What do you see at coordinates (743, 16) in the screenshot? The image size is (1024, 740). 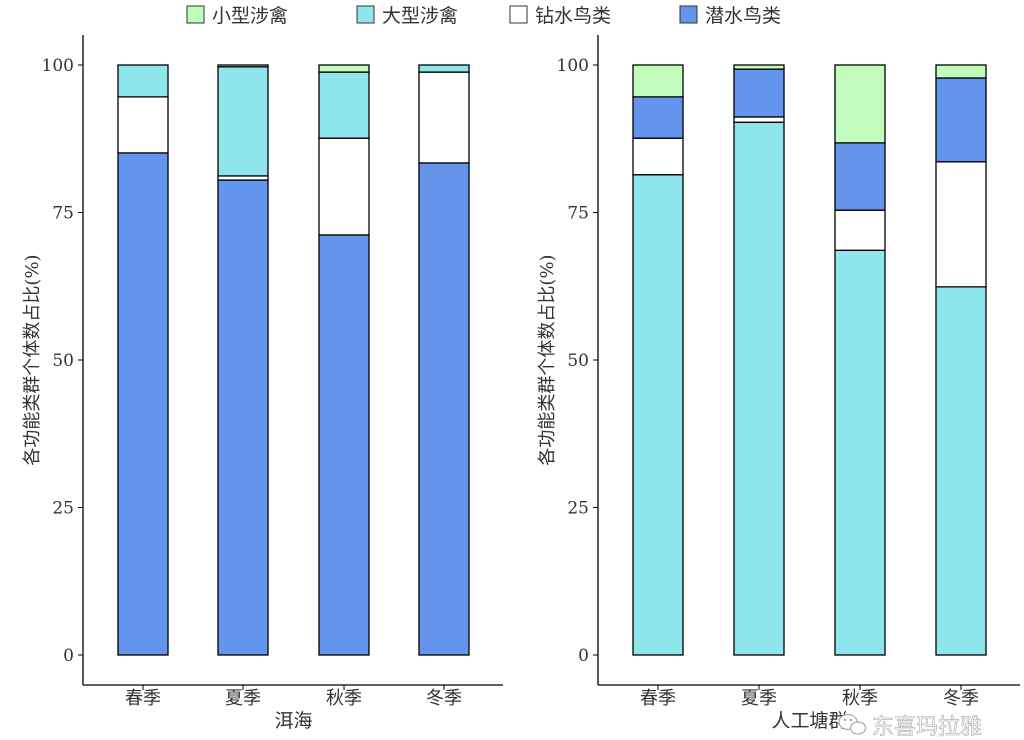 I see `legend-label: 潜水鸟类` at bounding box center [743, 16].